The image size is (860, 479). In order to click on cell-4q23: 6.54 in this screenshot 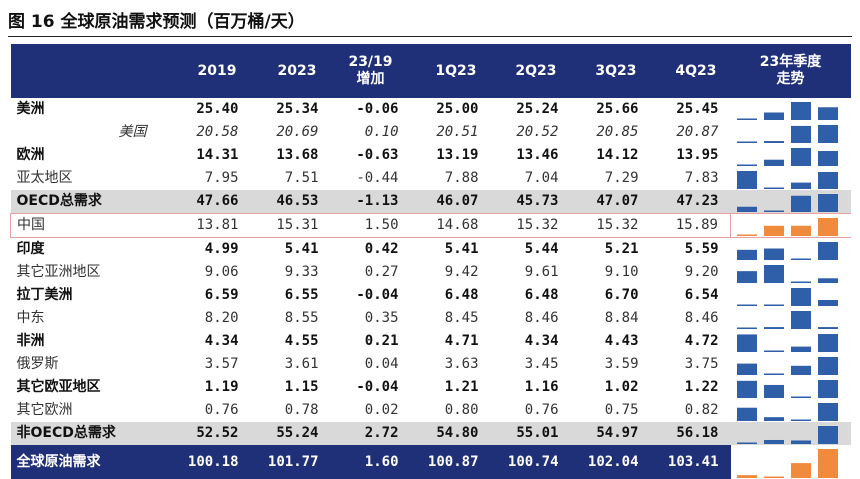, I will do `click(701, 295)`.